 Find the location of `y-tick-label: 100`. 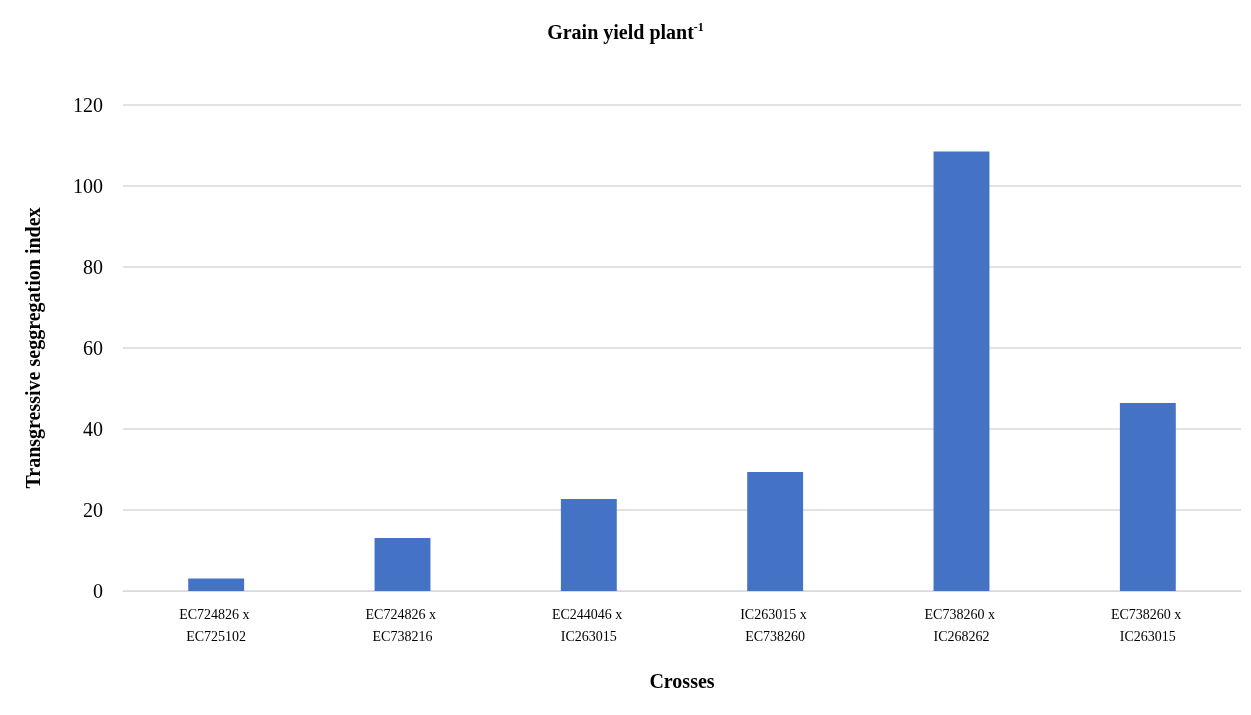

y-tick-label: 100 is located at coordinates (88, 186).